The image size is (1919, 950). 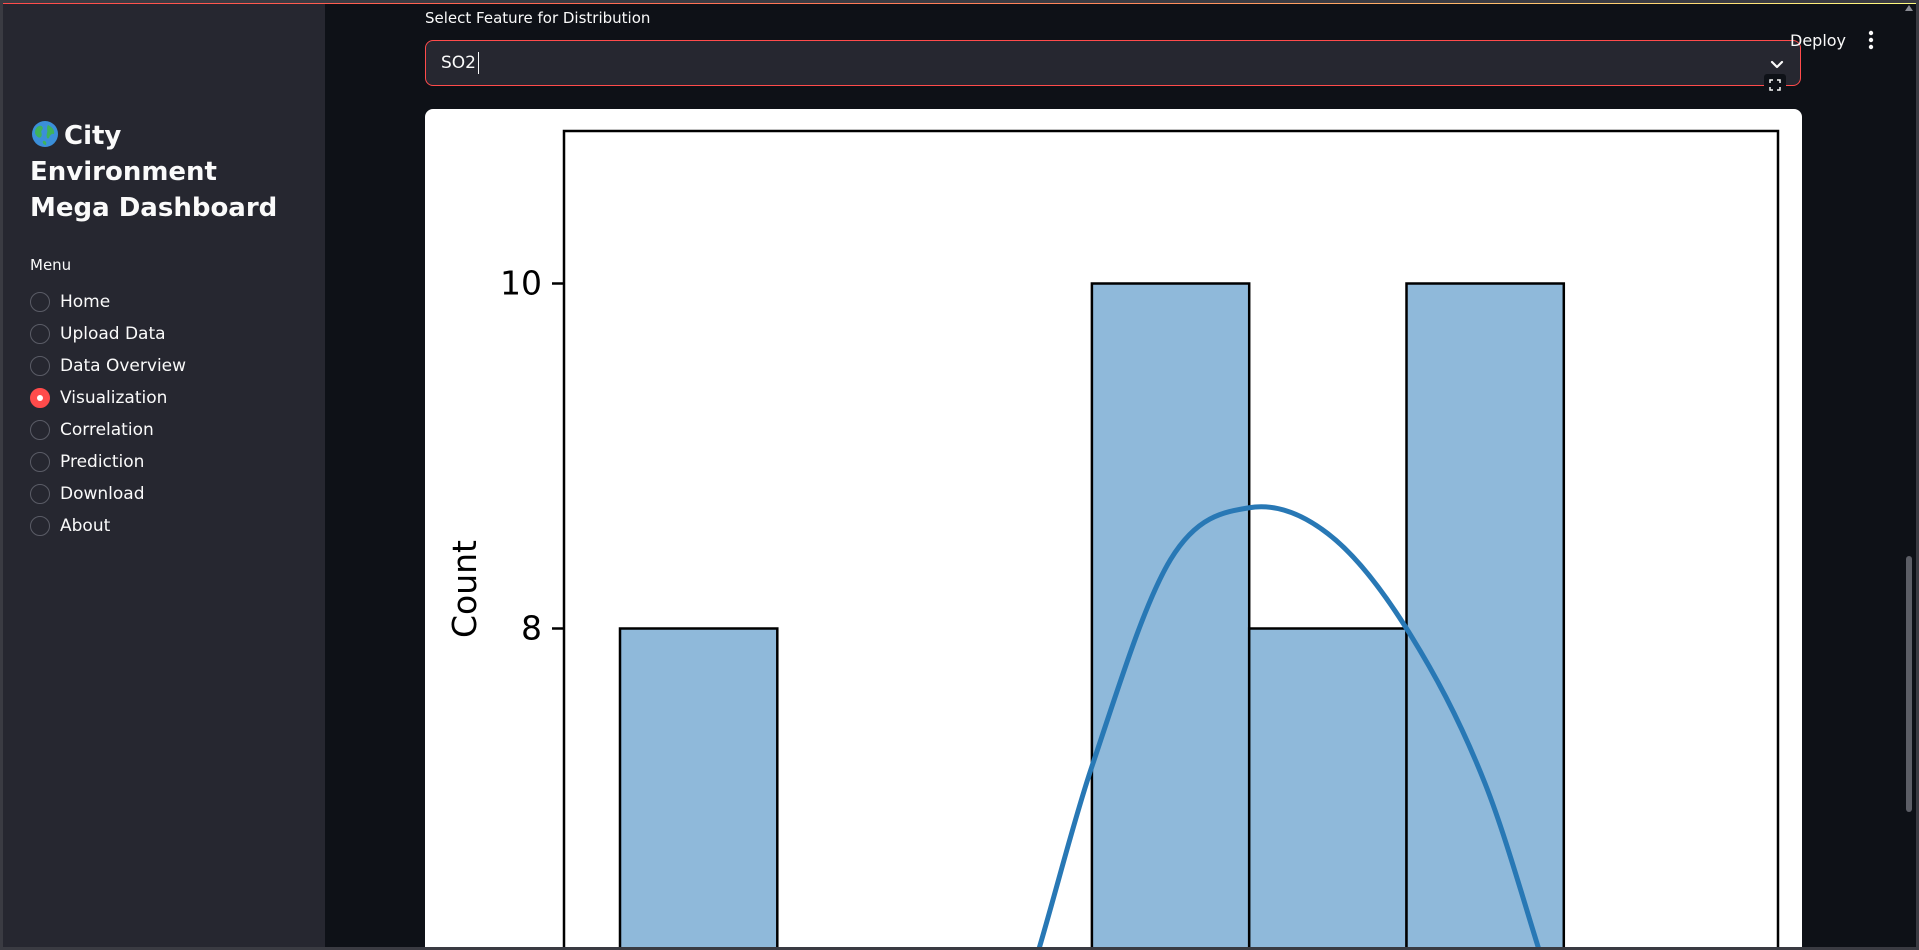 I want to click on sidebar-title-text: City Environment Mega Dashboard, so click(x=154, y=172).